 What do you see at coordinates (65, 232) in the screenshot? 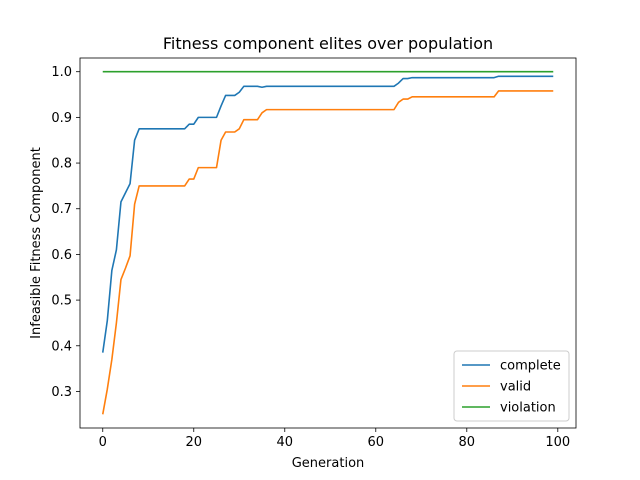
I see `y-axis-ticks: 0.3 0.4 0.5 0.6 0.7 0.8 0.9 1.0` at bounding box center [65, 232].